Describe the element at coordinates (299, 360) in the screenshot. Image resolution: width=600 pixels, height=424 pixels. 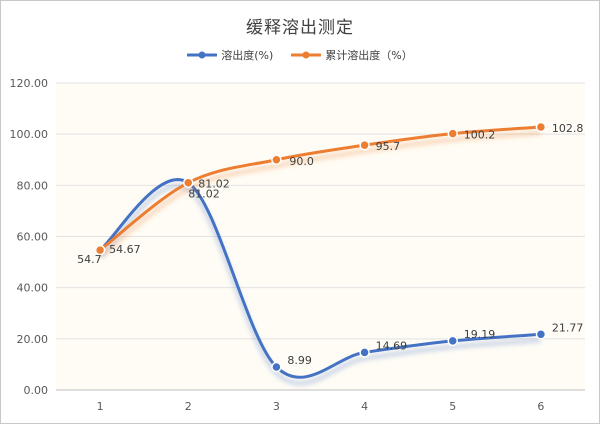
I see `data-label-dissolution: 8.99` at that location.